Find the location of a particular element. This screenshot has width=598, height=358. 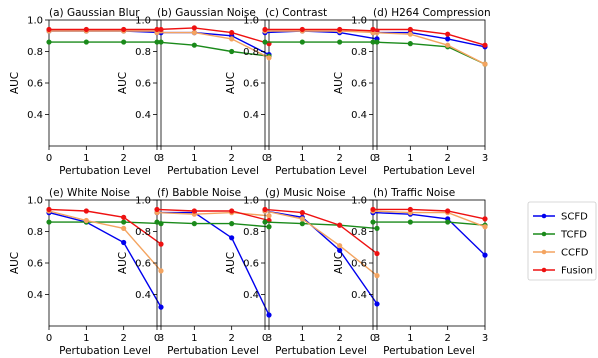

legend-label: SCFD is located at coordinates (574, 217).